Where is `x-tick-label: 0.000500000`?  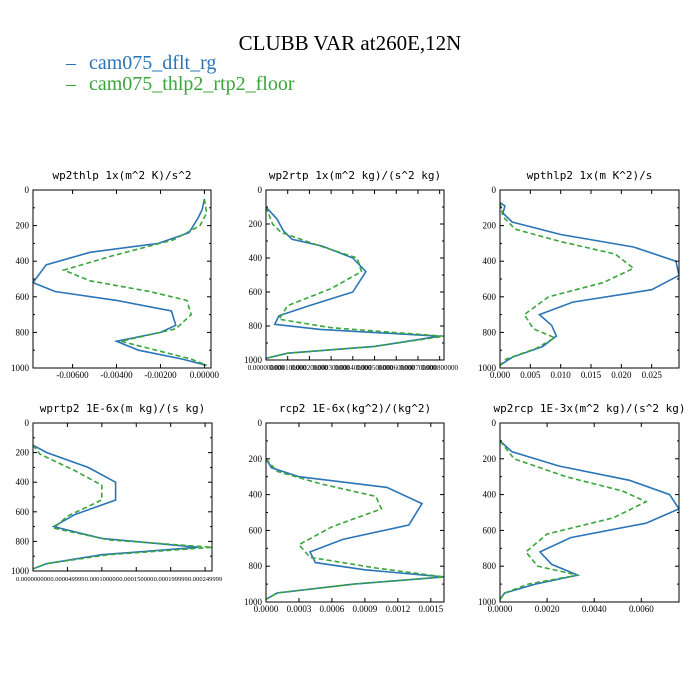 x-tick-label: 0.000500000 is located at coordinates (374, 368).